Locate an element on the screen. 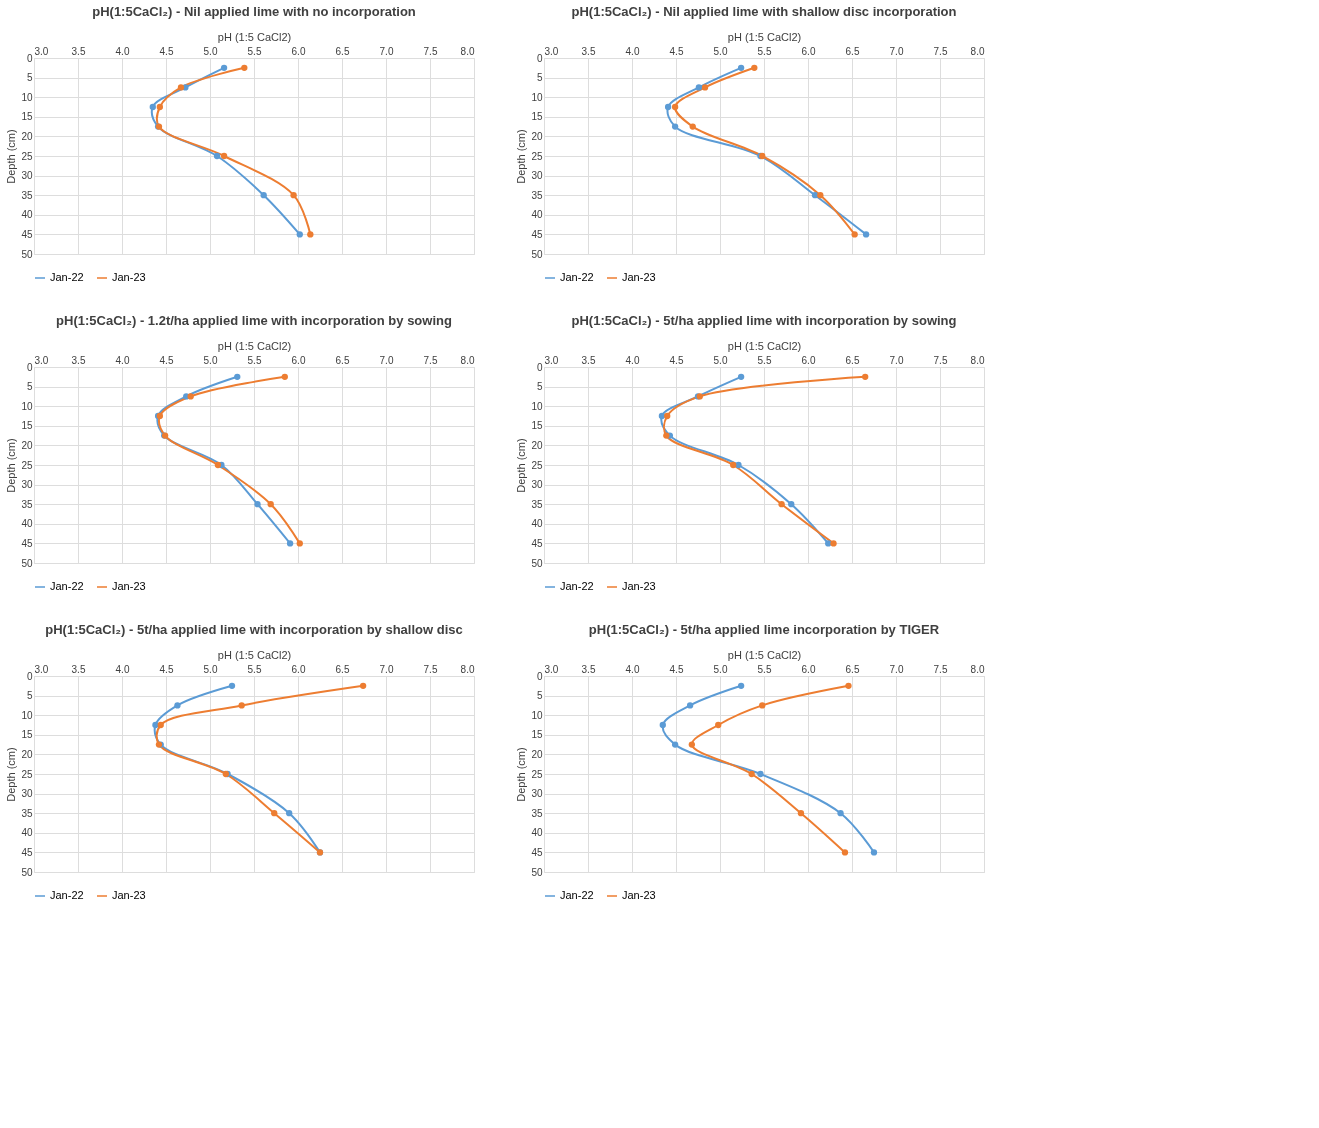 This screenshot has width=1319, height=1128. chart-title: pH(1:5CaCl₂) - 5t/ha applied lime with incorporation by sowing is located at coordinates (764, 320).